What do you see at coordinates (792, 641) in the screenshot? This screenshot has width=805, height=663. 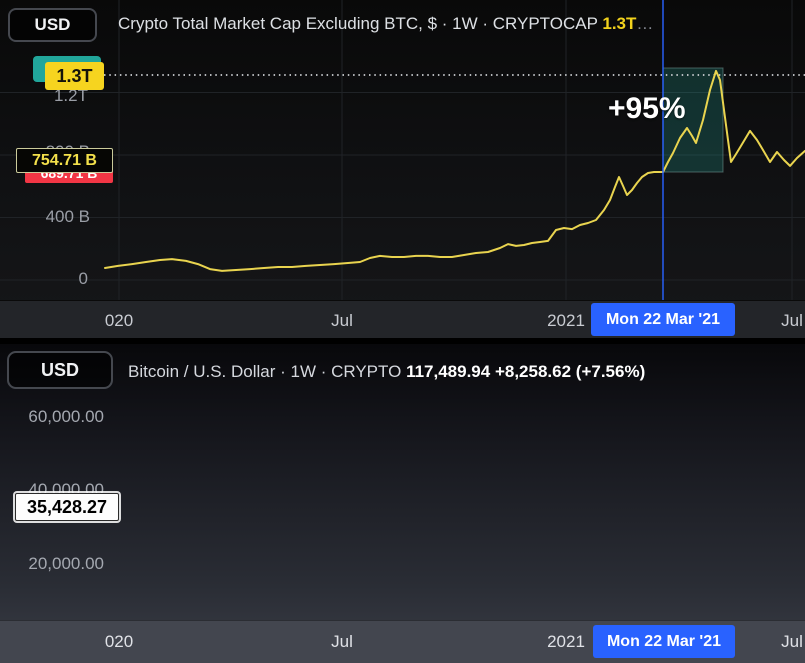 I see `xaxis-label-jul-2-b: Jul` at bounding box center [792, 641].